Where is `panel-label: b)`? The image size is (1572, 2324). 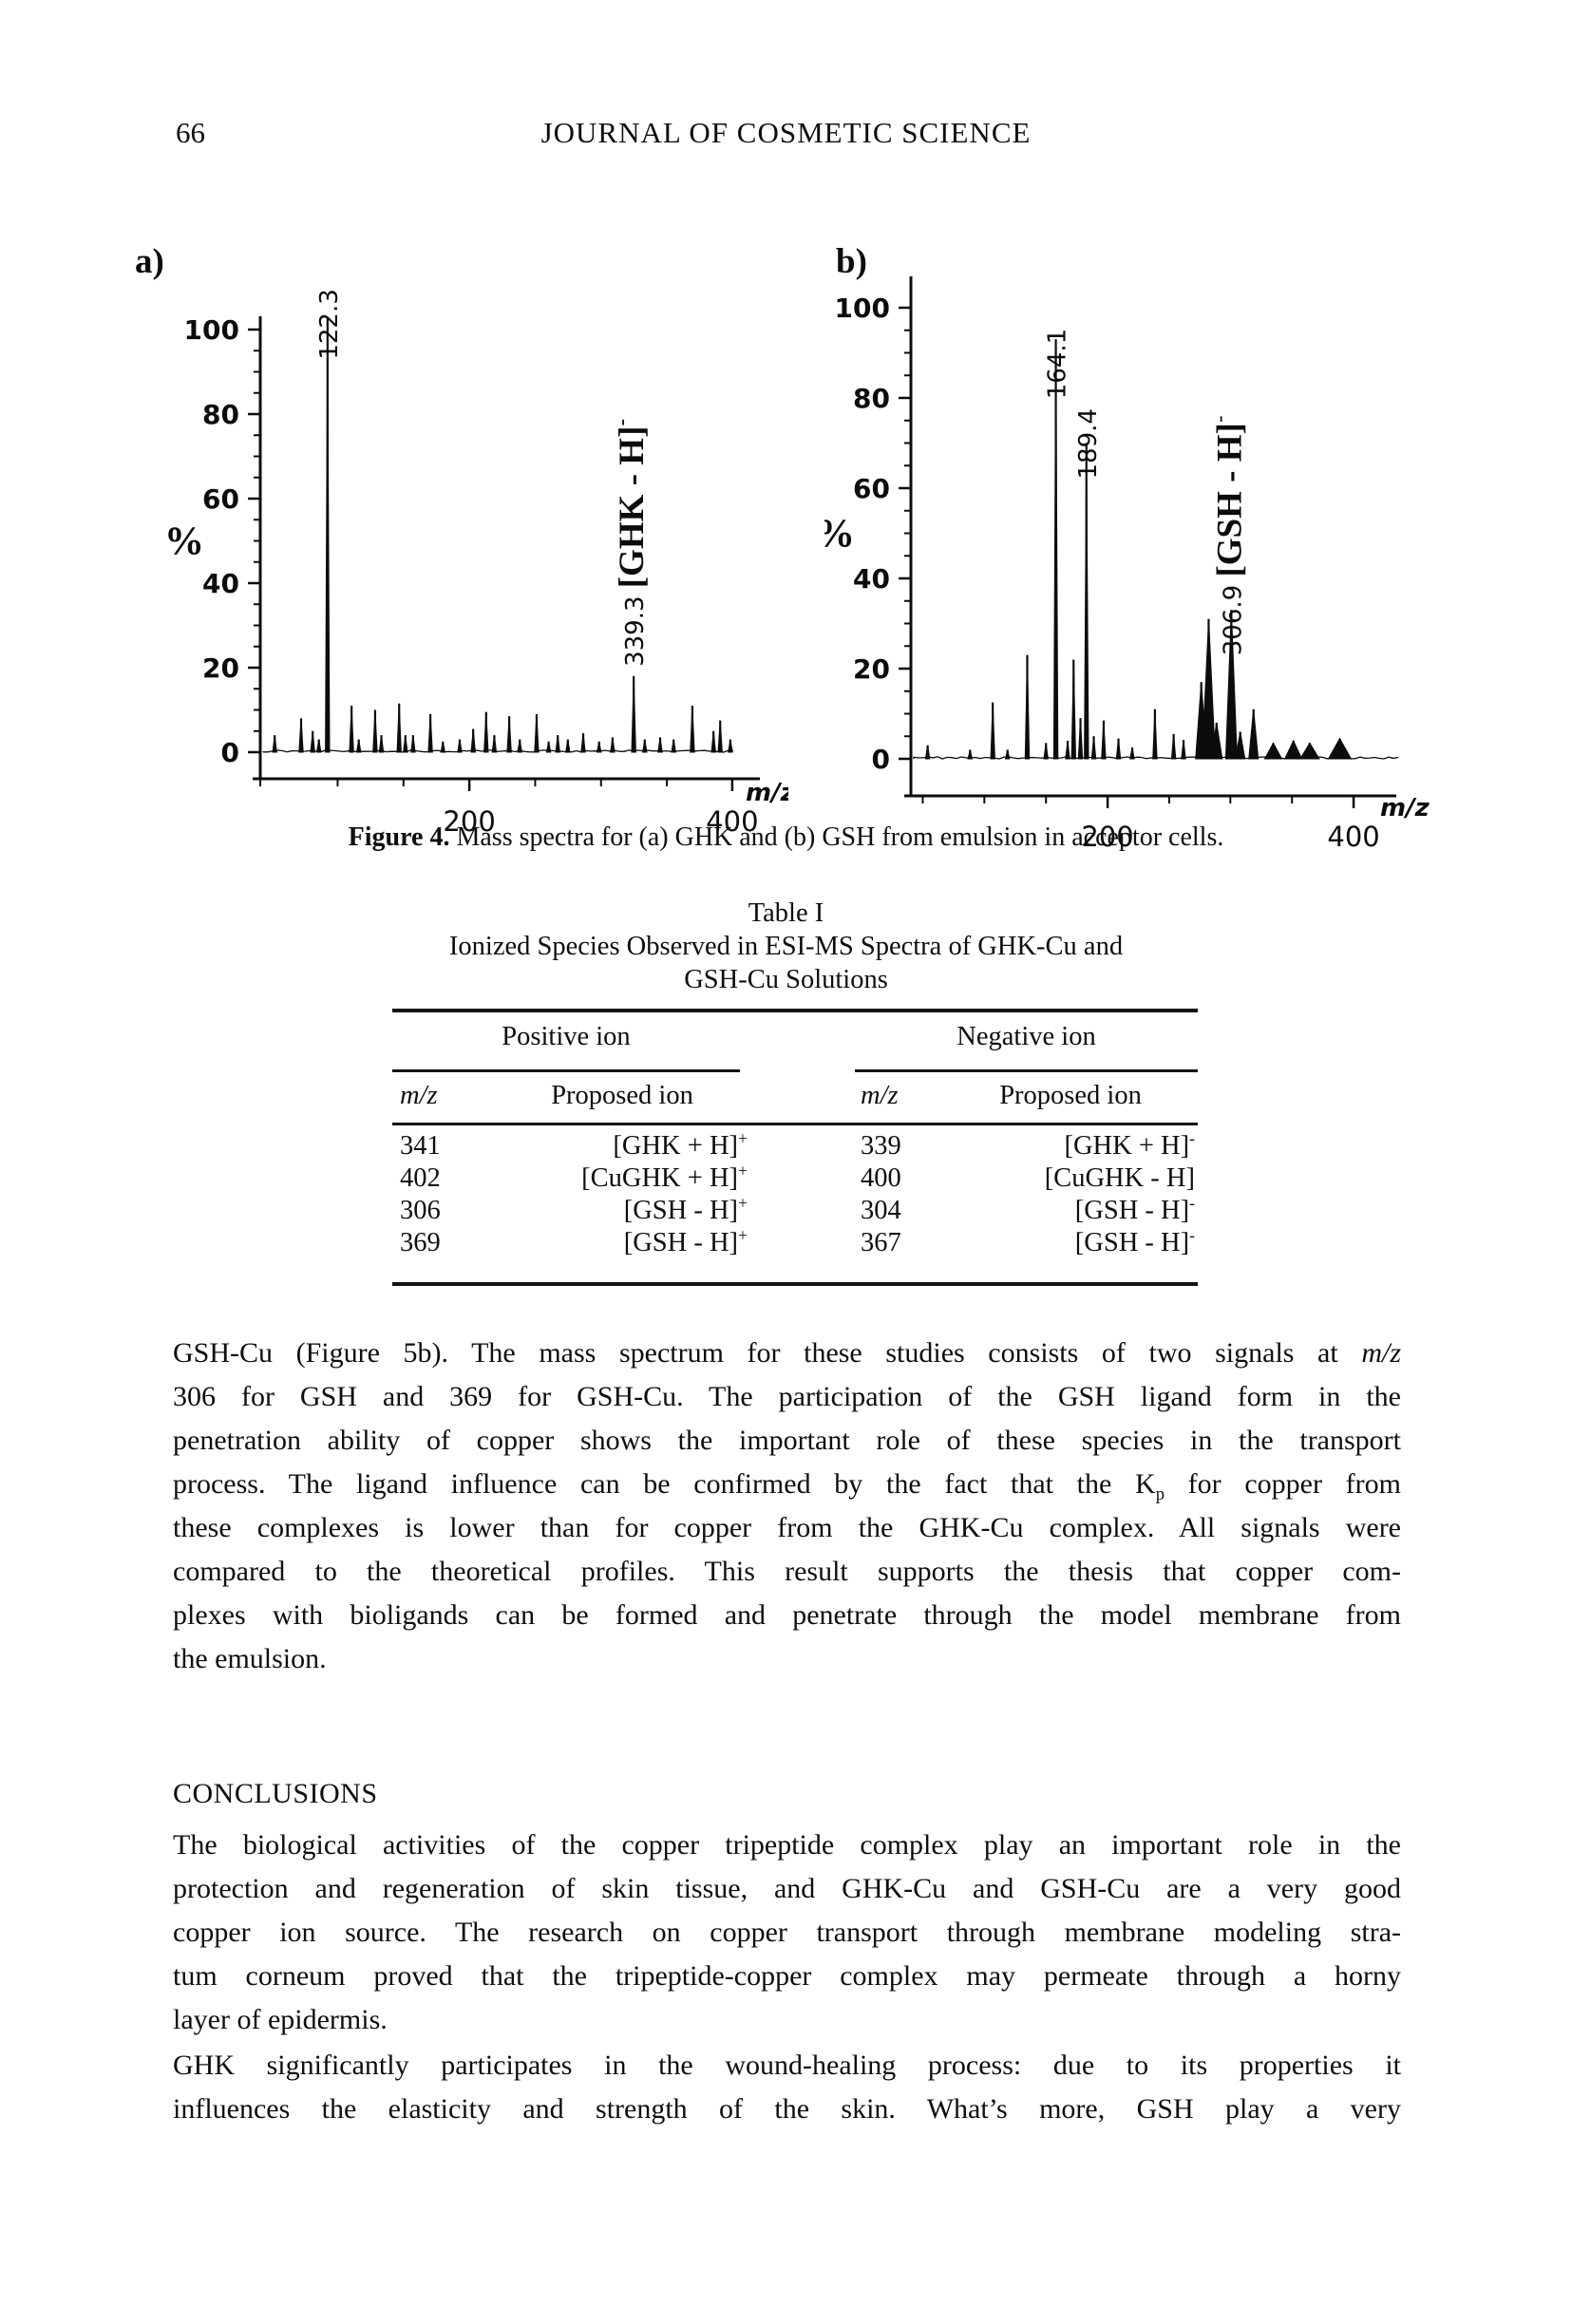
panel-label: b) is located at coordinates (851, 261).